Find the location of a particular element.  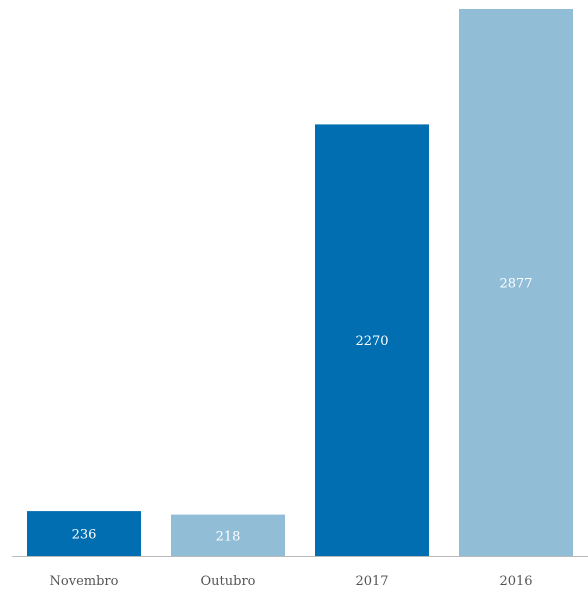

x-tick-label: Novembro is located at coordinates (84, 581).